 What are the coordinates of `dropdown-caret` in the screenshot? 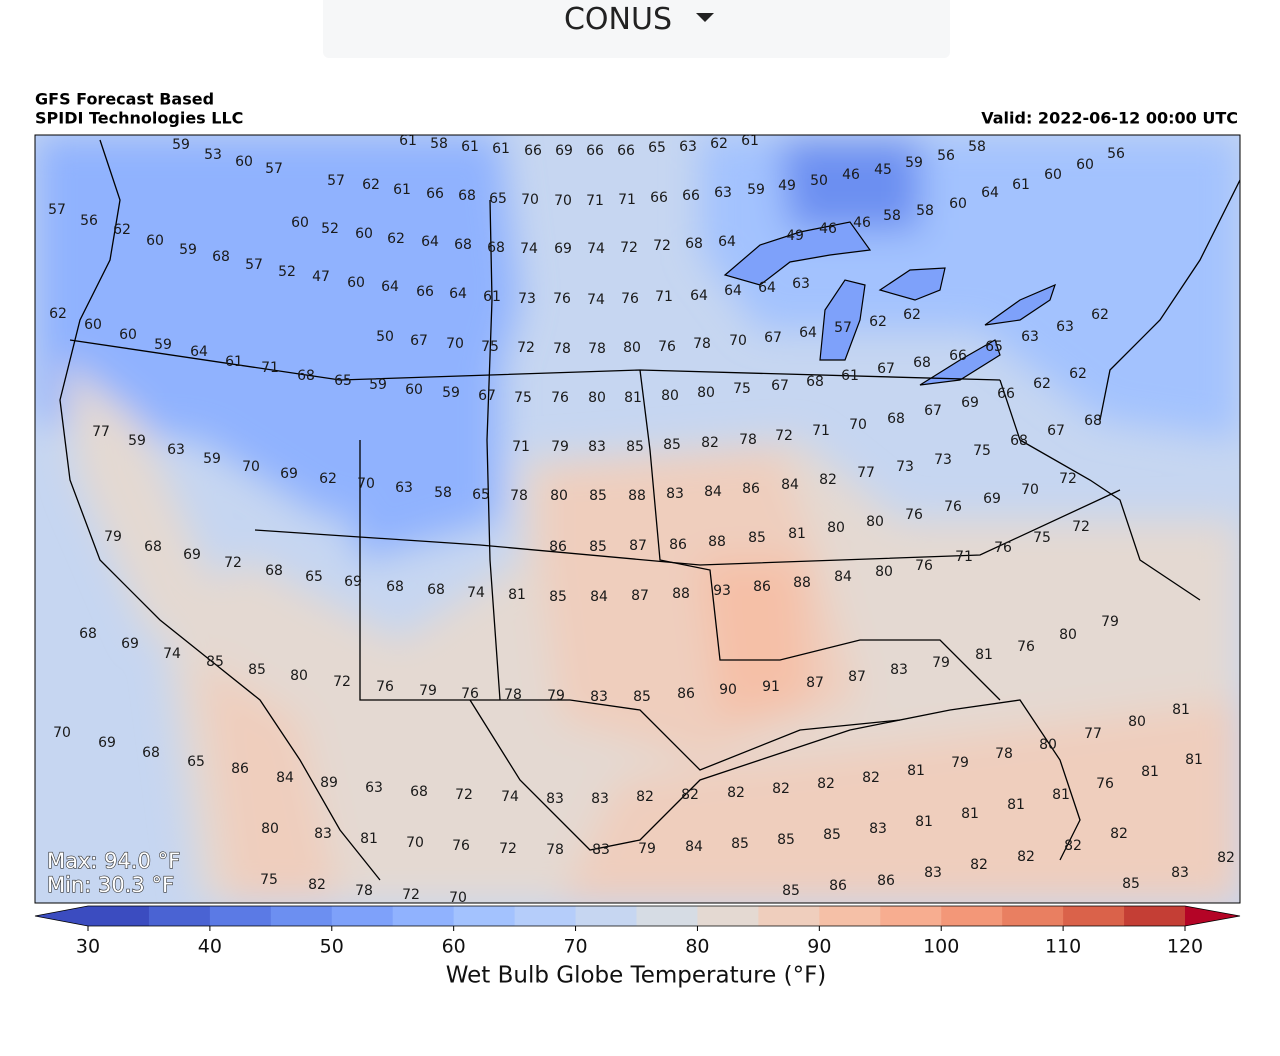 It's located at (705, 17).